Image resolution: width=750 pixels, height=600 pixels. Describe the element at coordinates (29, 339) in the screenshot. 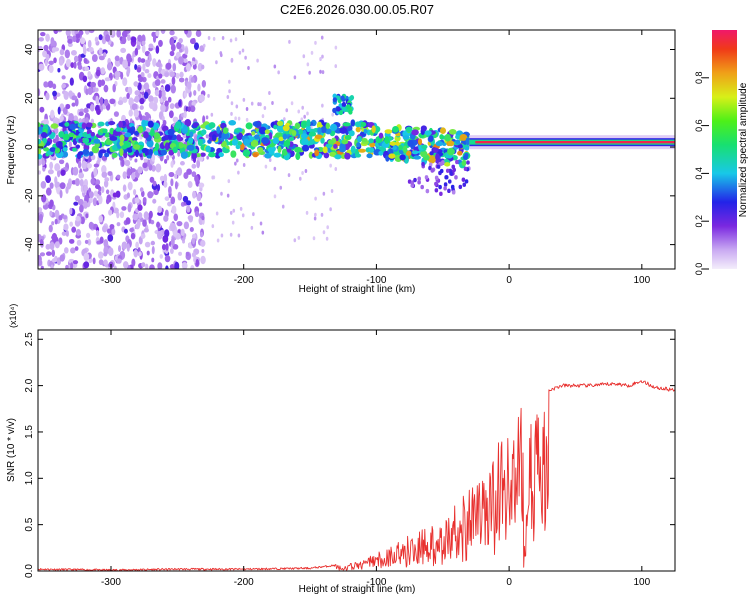

I see `y-tick-label: 2.5` at that location.